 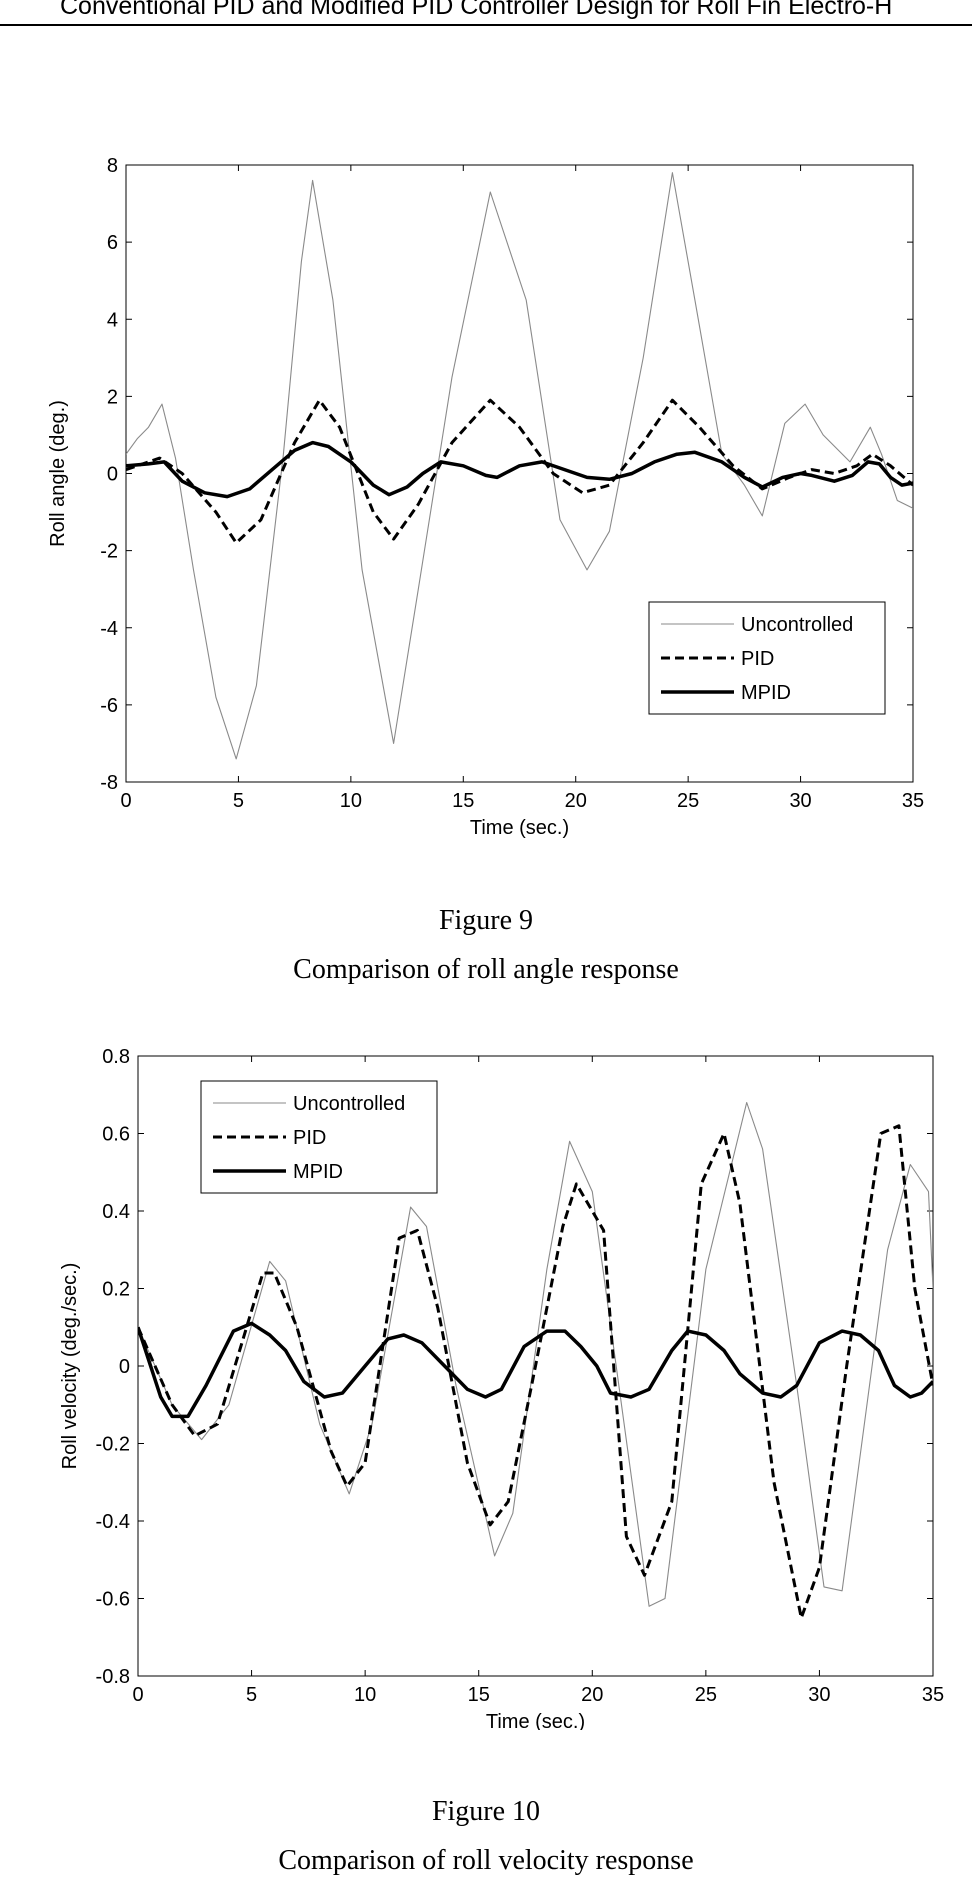 What do you see at coordinates (109, 629) in the screenshot?
I see `y-tick-label: -4` at bounding box center [109, 629].